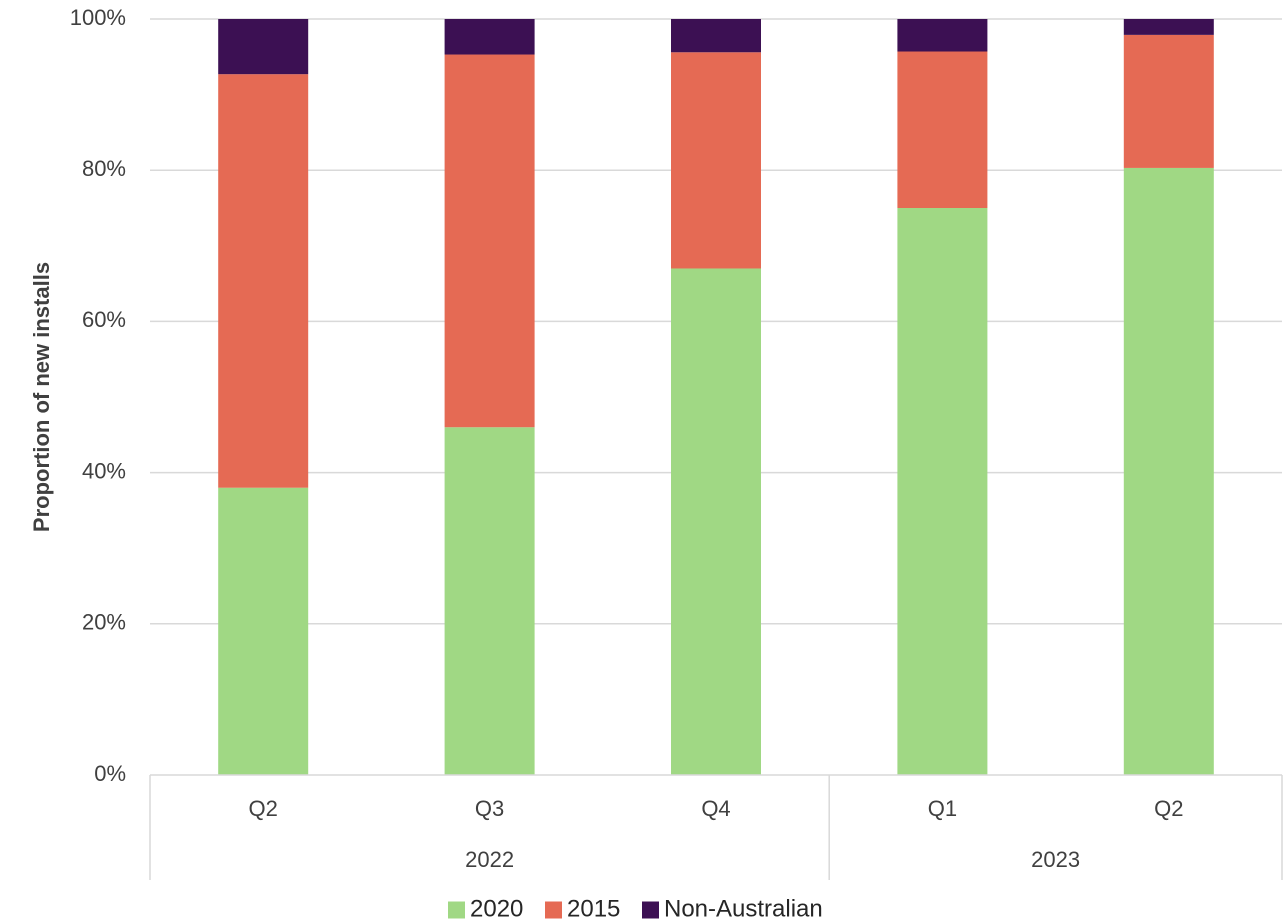  What do you see at coordinates (496, 908) in the screenshot?
I see `legend-label: 2020` at bounding box center [496, 908].